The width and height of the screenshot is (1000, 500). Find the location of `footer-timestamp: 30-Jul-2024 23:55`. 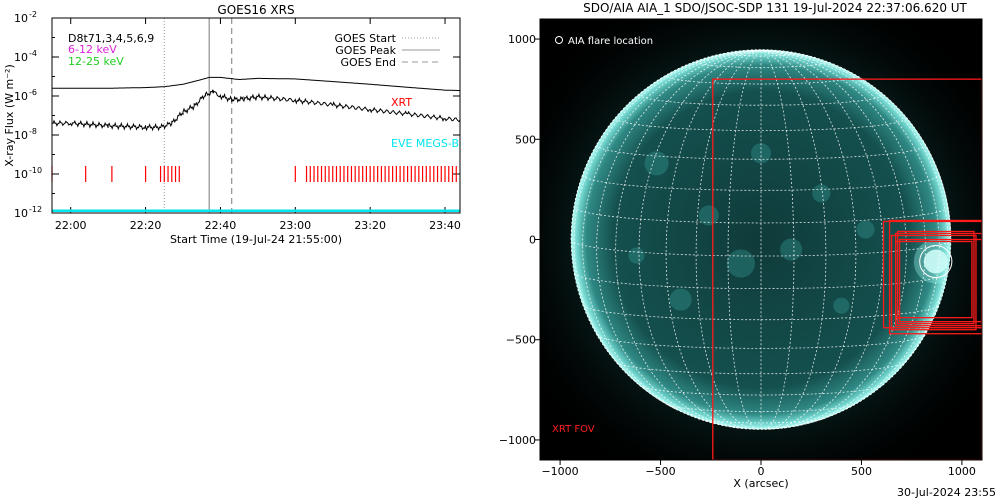

footer-timestamp: 30-Jul-2024 23:55 is located at coordinates (946, 492).